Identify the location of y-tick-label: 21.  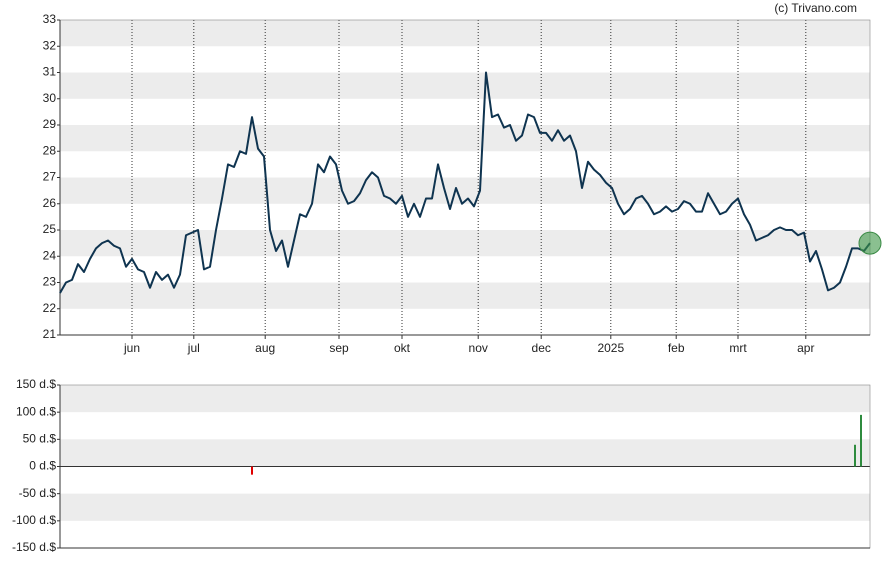
(50, 334).